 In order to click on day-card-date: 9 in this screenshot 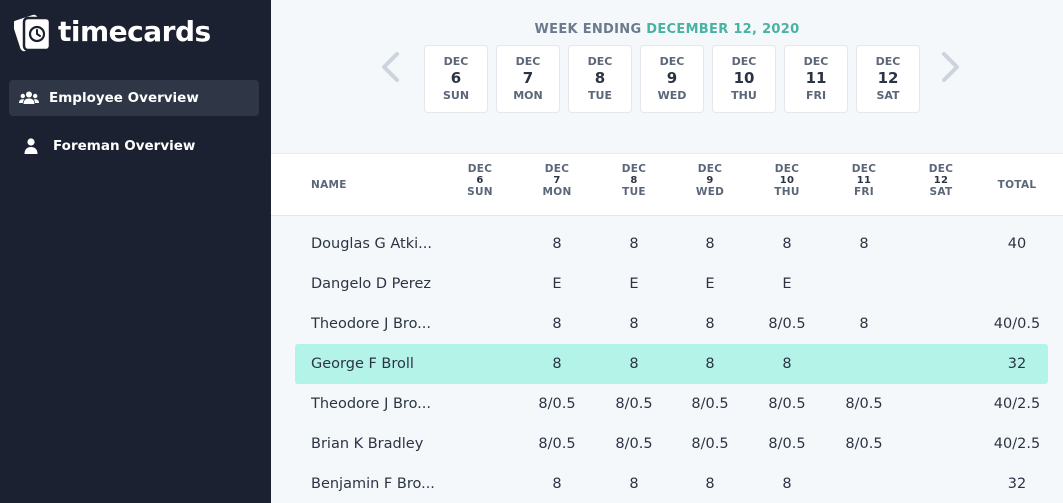, I will do `click(672, 78)`.